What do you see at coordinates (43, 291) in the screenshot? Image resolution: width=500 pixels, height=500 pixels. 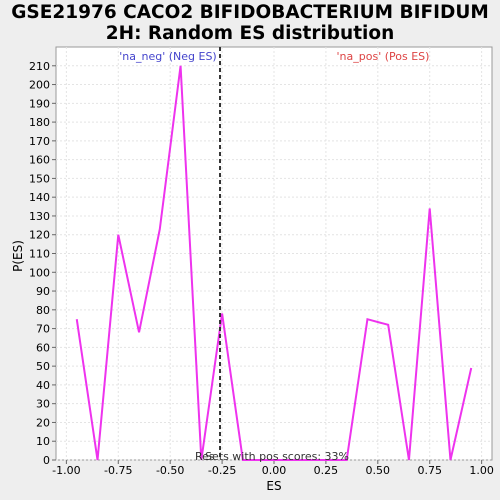 I see `y-tick-label: 90` at bounding box center [43, 291].